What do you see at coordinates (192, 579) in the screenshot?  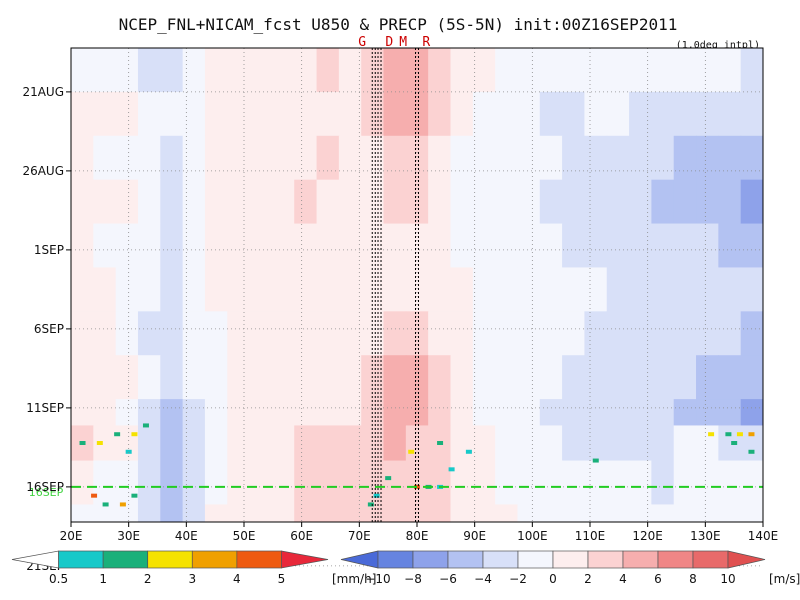 I see `colorbar-tick-label: 3` at bounding box center [192, 579].